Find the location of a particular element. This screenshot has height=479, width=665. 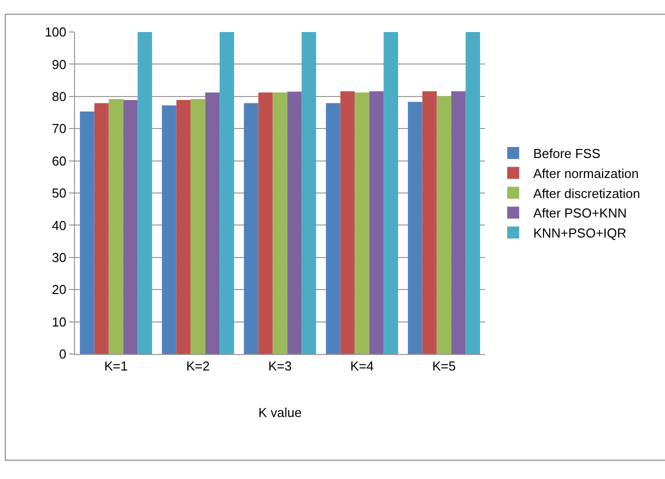

x-tick-label: K=3 is located at coordinates (280, 366).